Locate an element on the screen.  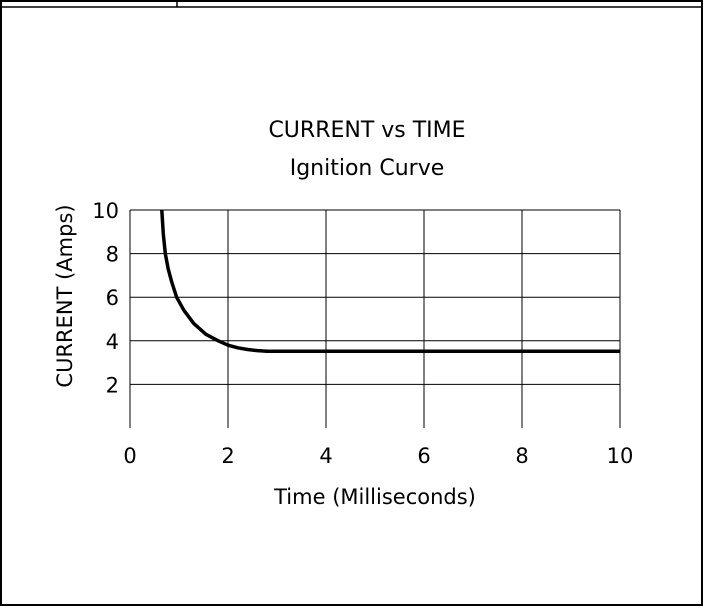
x-axis-title: Time (Milliseconds) is located at coordinates (374, 497).